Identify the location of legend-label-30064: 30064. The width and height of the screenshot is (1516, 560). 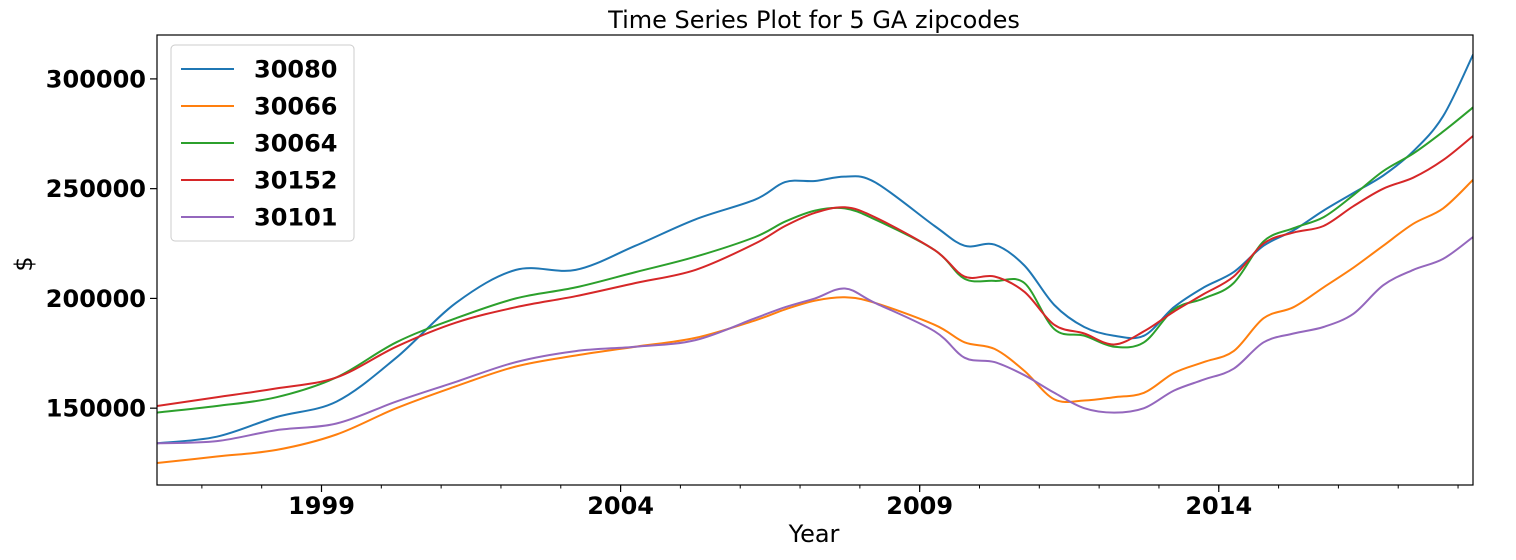
(296, 144).